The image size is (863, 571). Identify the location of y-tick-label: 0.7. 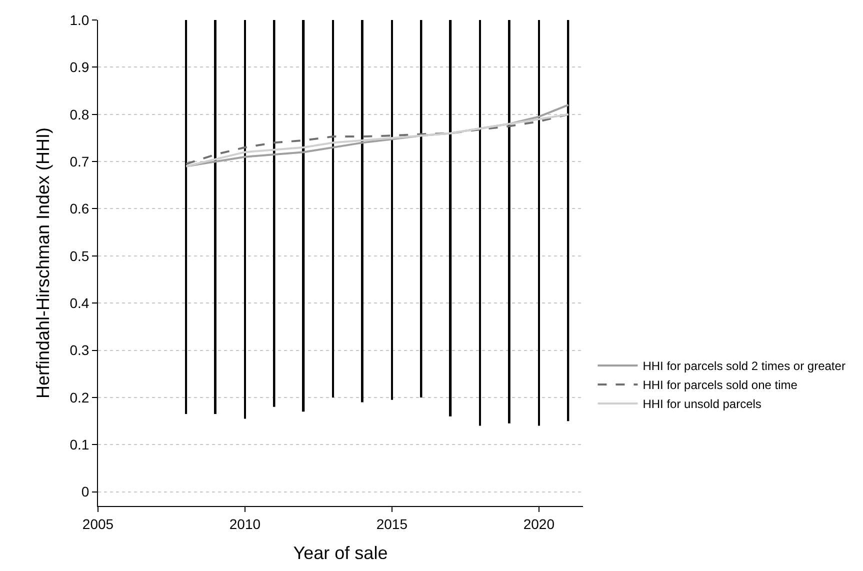
(80, 161).